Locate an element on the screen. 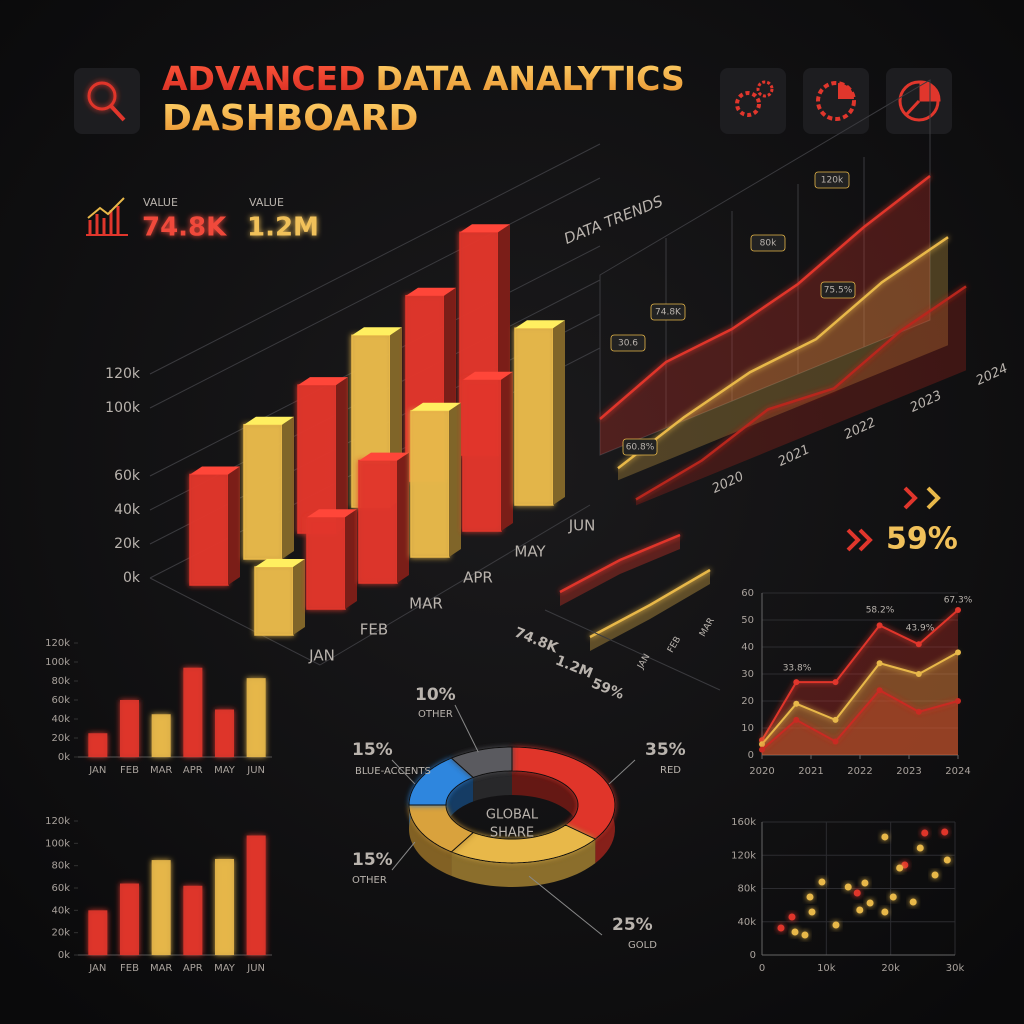 This screenshot has height=1024, width=1024. x-tick-label: MAR is located at coordinates (161, 770).